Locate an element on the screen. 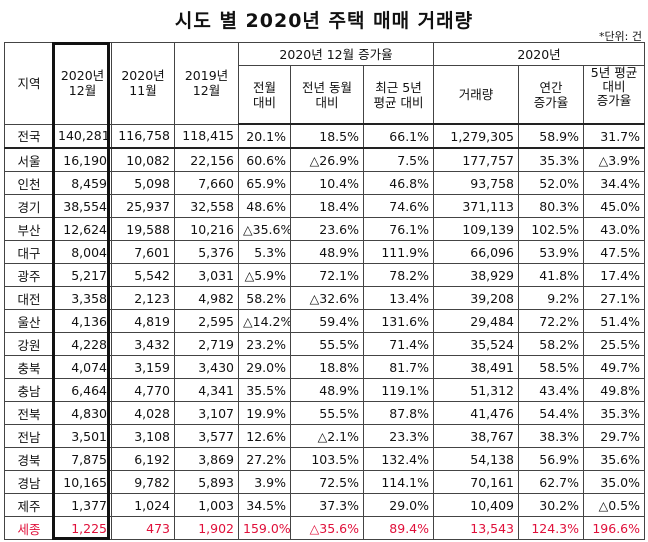 Image resolution: width=648 pixels, height=542 pixels. value-cell: 19,588 is located at coordinates (143, 229).